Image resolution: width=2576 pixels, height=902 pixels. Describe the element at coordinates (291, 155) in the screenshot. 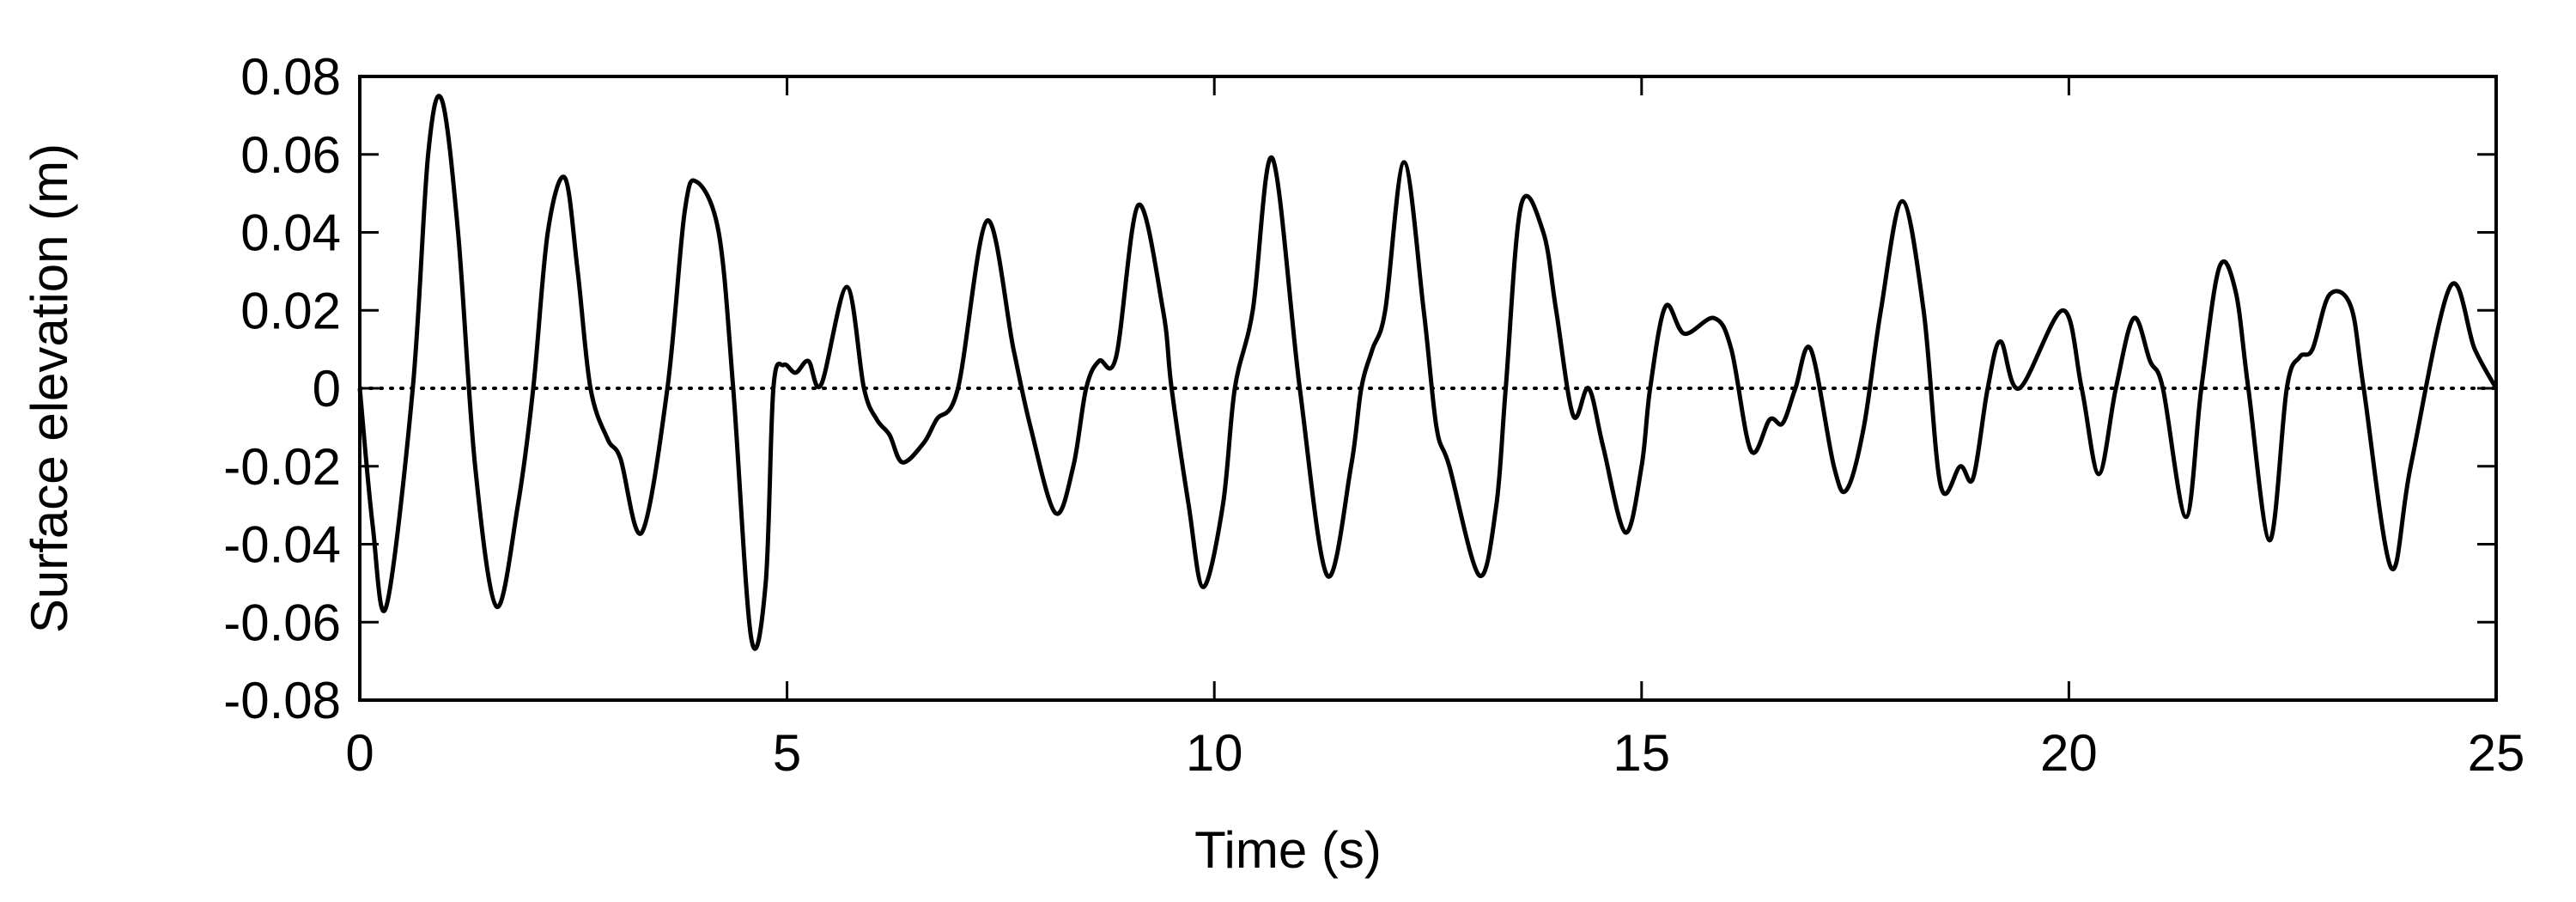

I see `y-tick-label: 0.06` at that location.